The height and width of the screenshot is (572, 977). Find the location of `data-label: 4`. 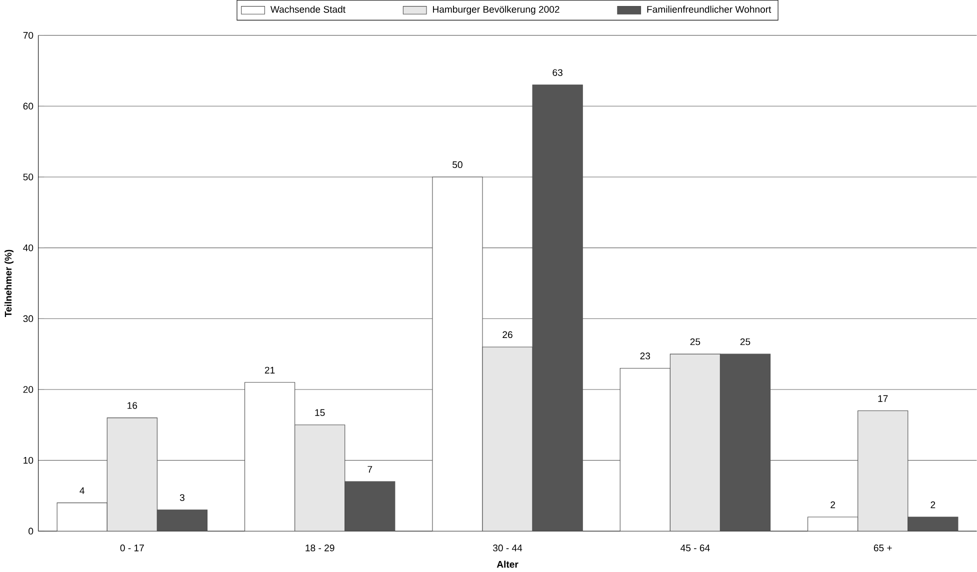

data-label: 4 is located at coordinates (82, 490).